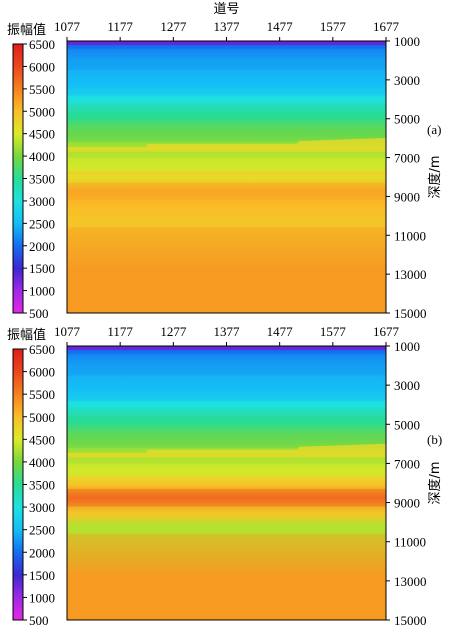 The image size is (460, 636). I want to click on panel-label: (a), so click(434, 129).